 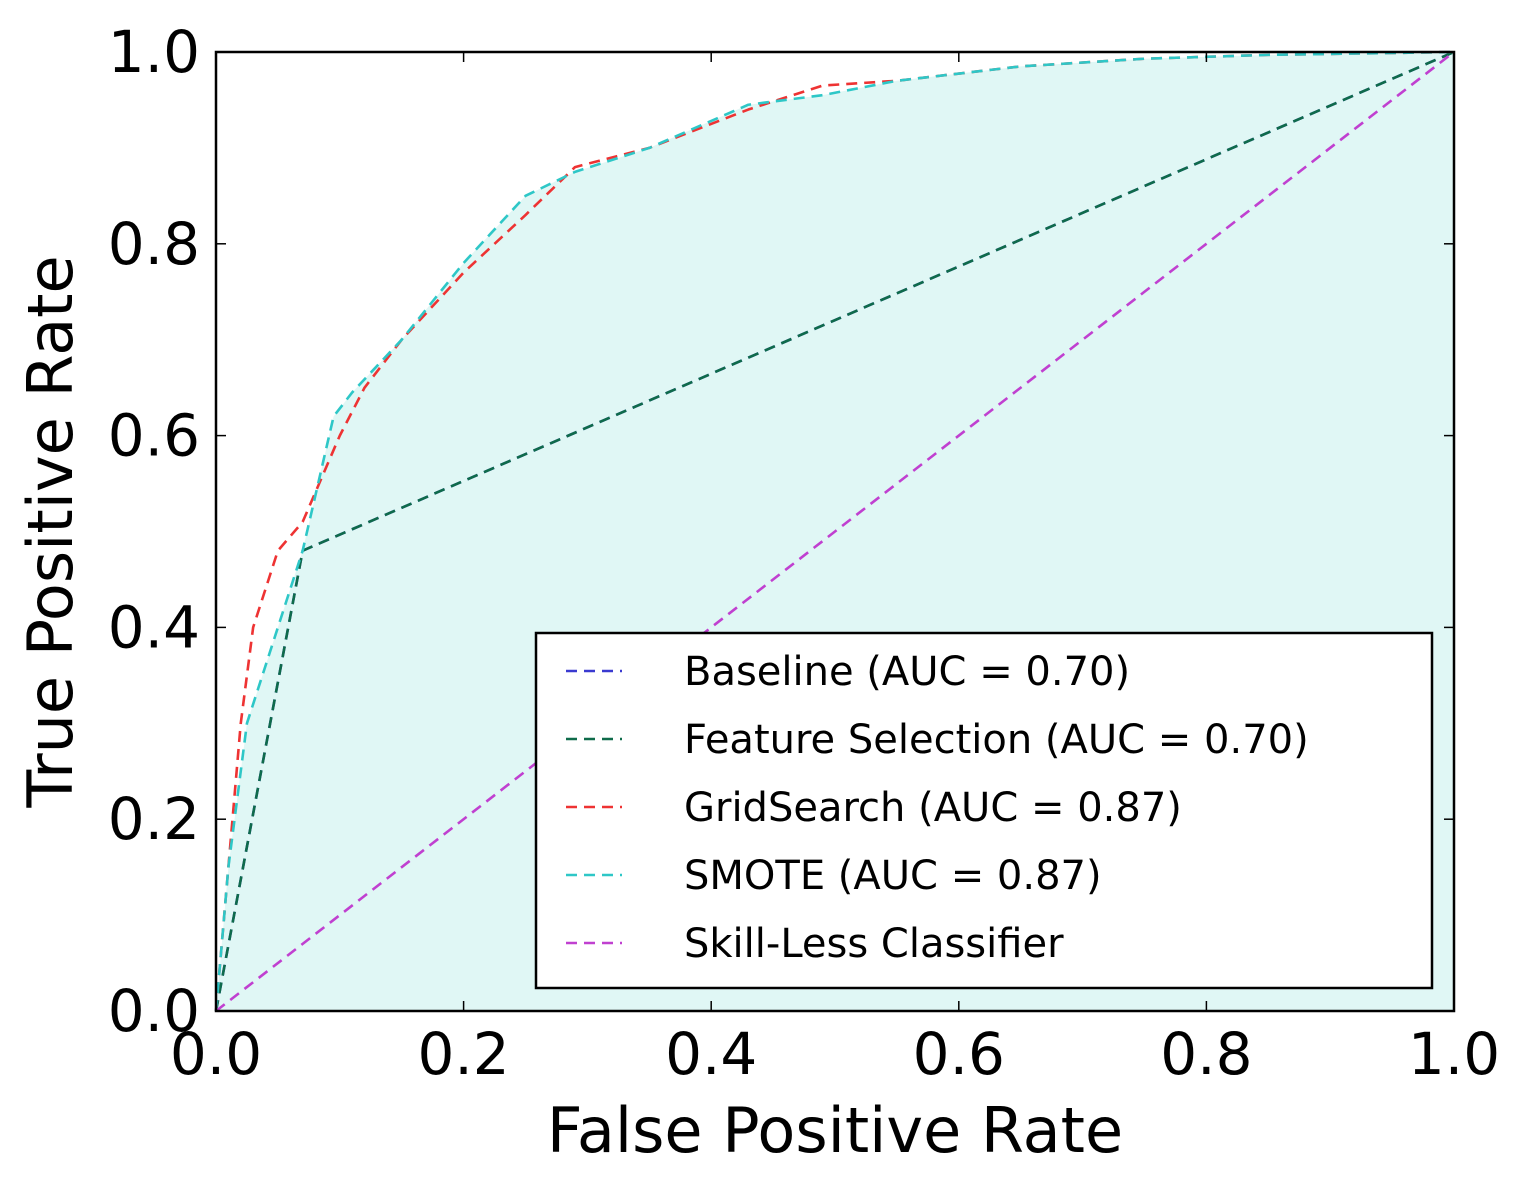 I want to click on legend-label-5: Skill-Less Classifier, so click(x=874, y=944).